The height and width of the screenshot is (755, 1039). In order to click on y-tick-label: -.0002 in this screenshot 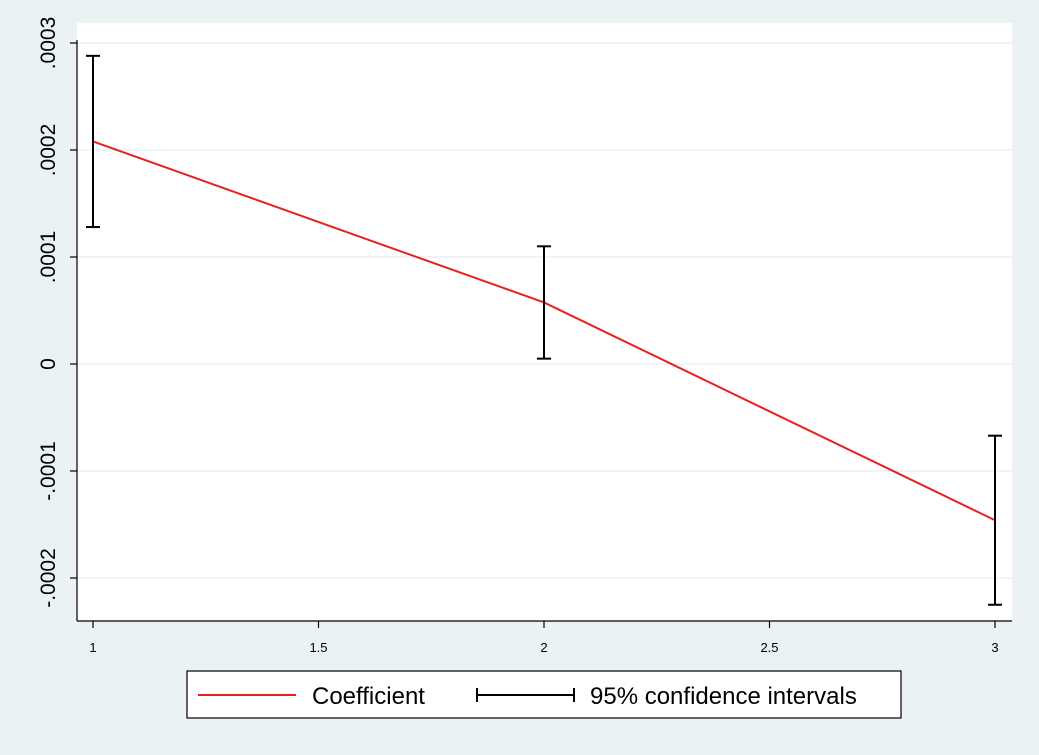, I will do `click(48, 578)`.